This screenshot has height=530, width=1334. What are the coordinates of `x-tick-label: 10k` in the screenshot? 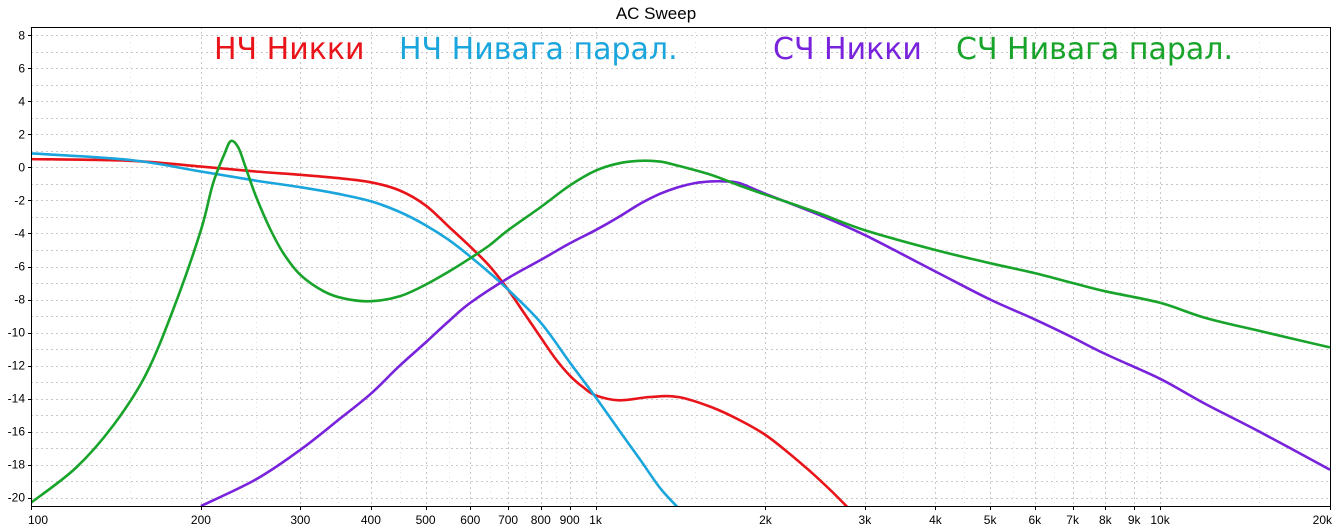 It's located at (1160, 520).